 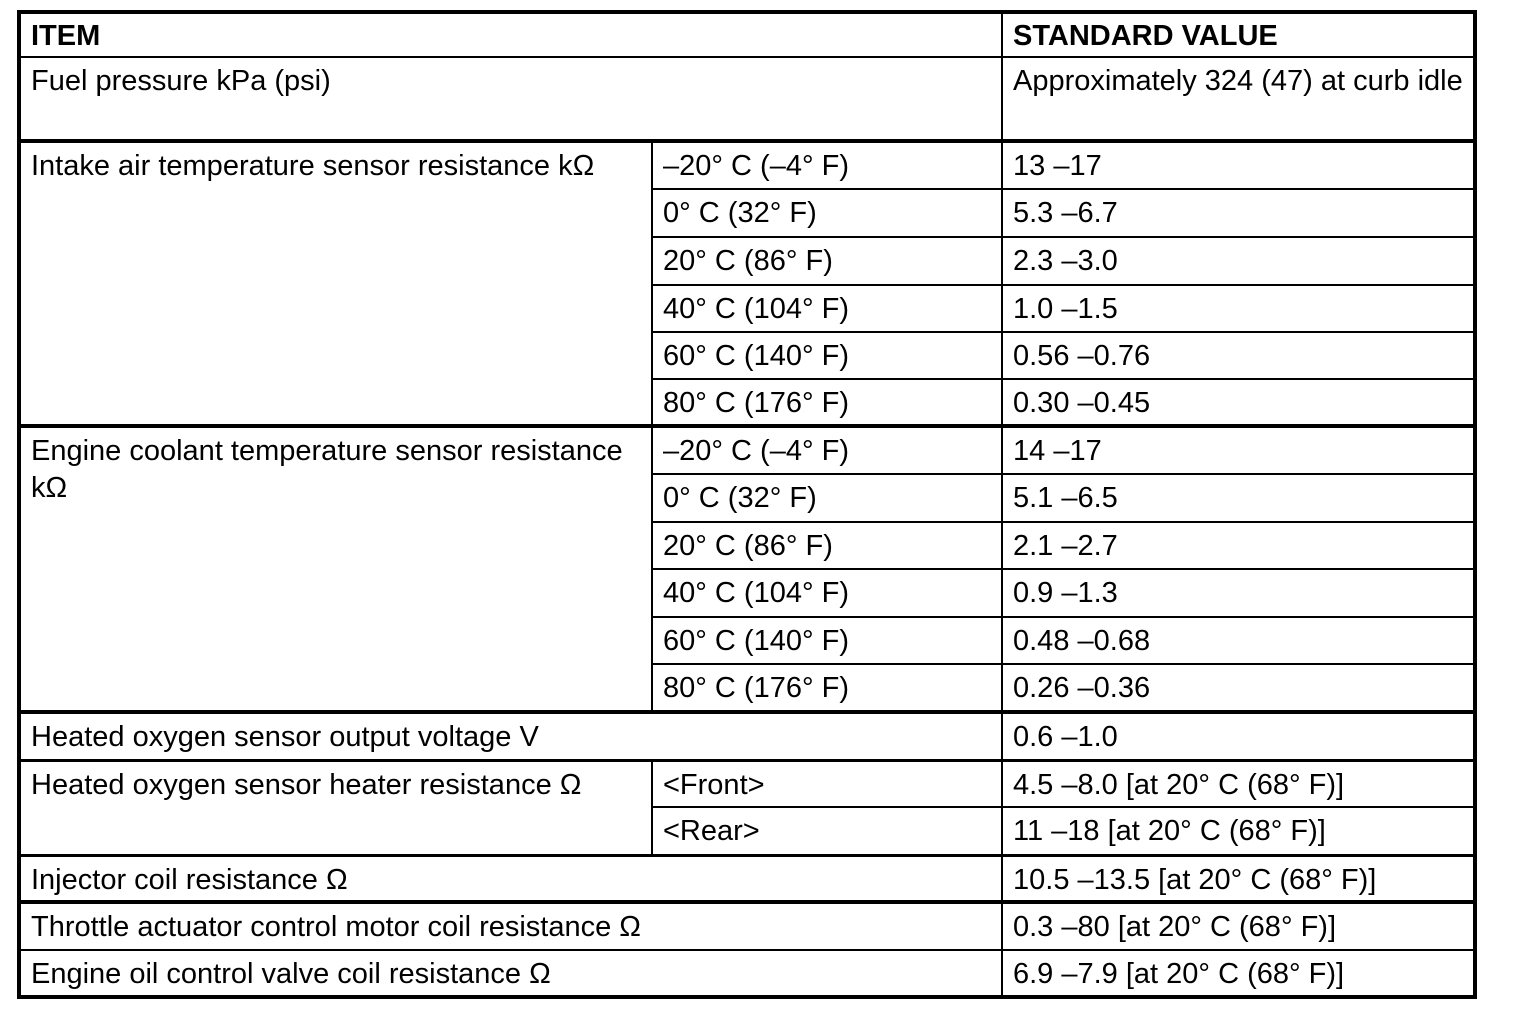 I want to click on cell-engine-coolant-value-2: 2.1 –2.7, so click(x=1238, y=546).